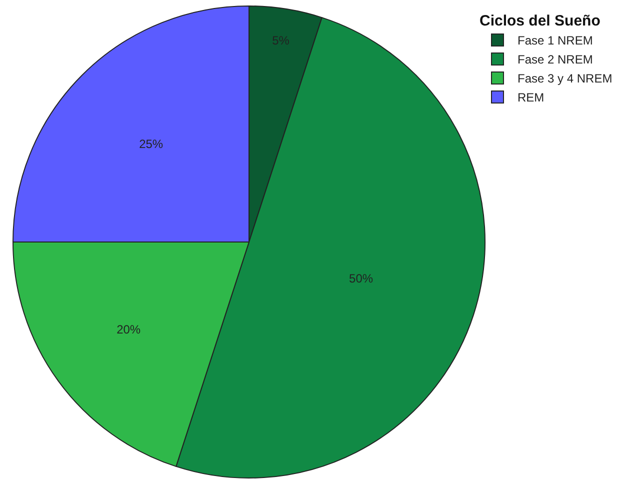  I want to click on legend-label: Fase 2 NREM, so click(555, 59).